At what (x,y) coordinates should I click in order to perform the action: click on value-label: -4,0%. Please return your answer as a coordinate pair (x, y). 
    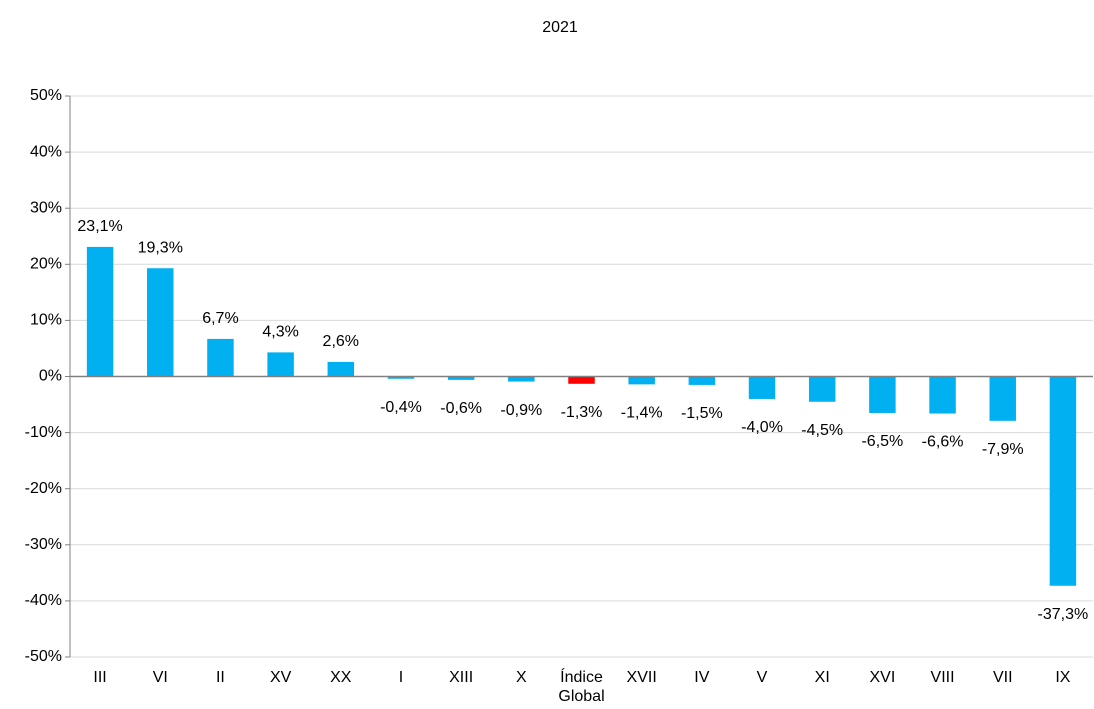
    Looking at the image, I should click on (762, 427).